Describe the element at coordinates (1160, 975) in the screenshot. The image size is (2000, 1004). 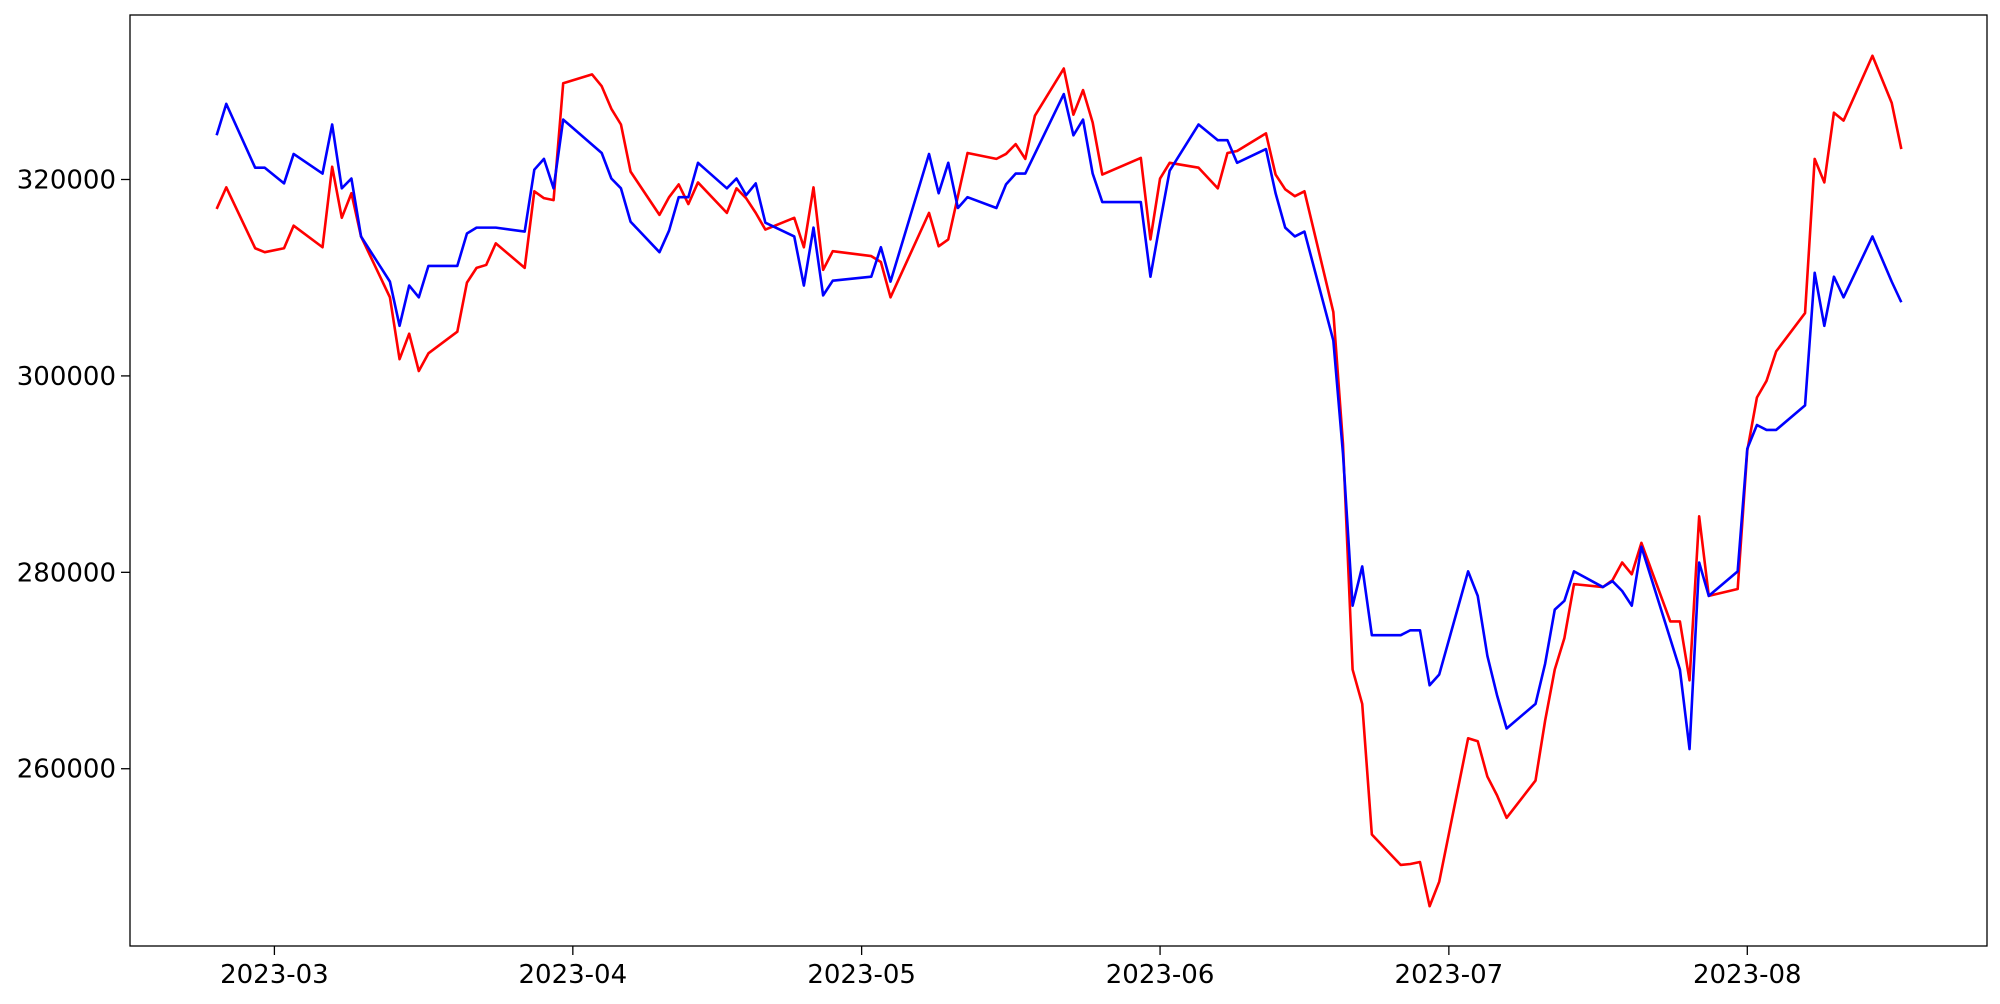
I see `x-tick-label: 2023-06` at that location.